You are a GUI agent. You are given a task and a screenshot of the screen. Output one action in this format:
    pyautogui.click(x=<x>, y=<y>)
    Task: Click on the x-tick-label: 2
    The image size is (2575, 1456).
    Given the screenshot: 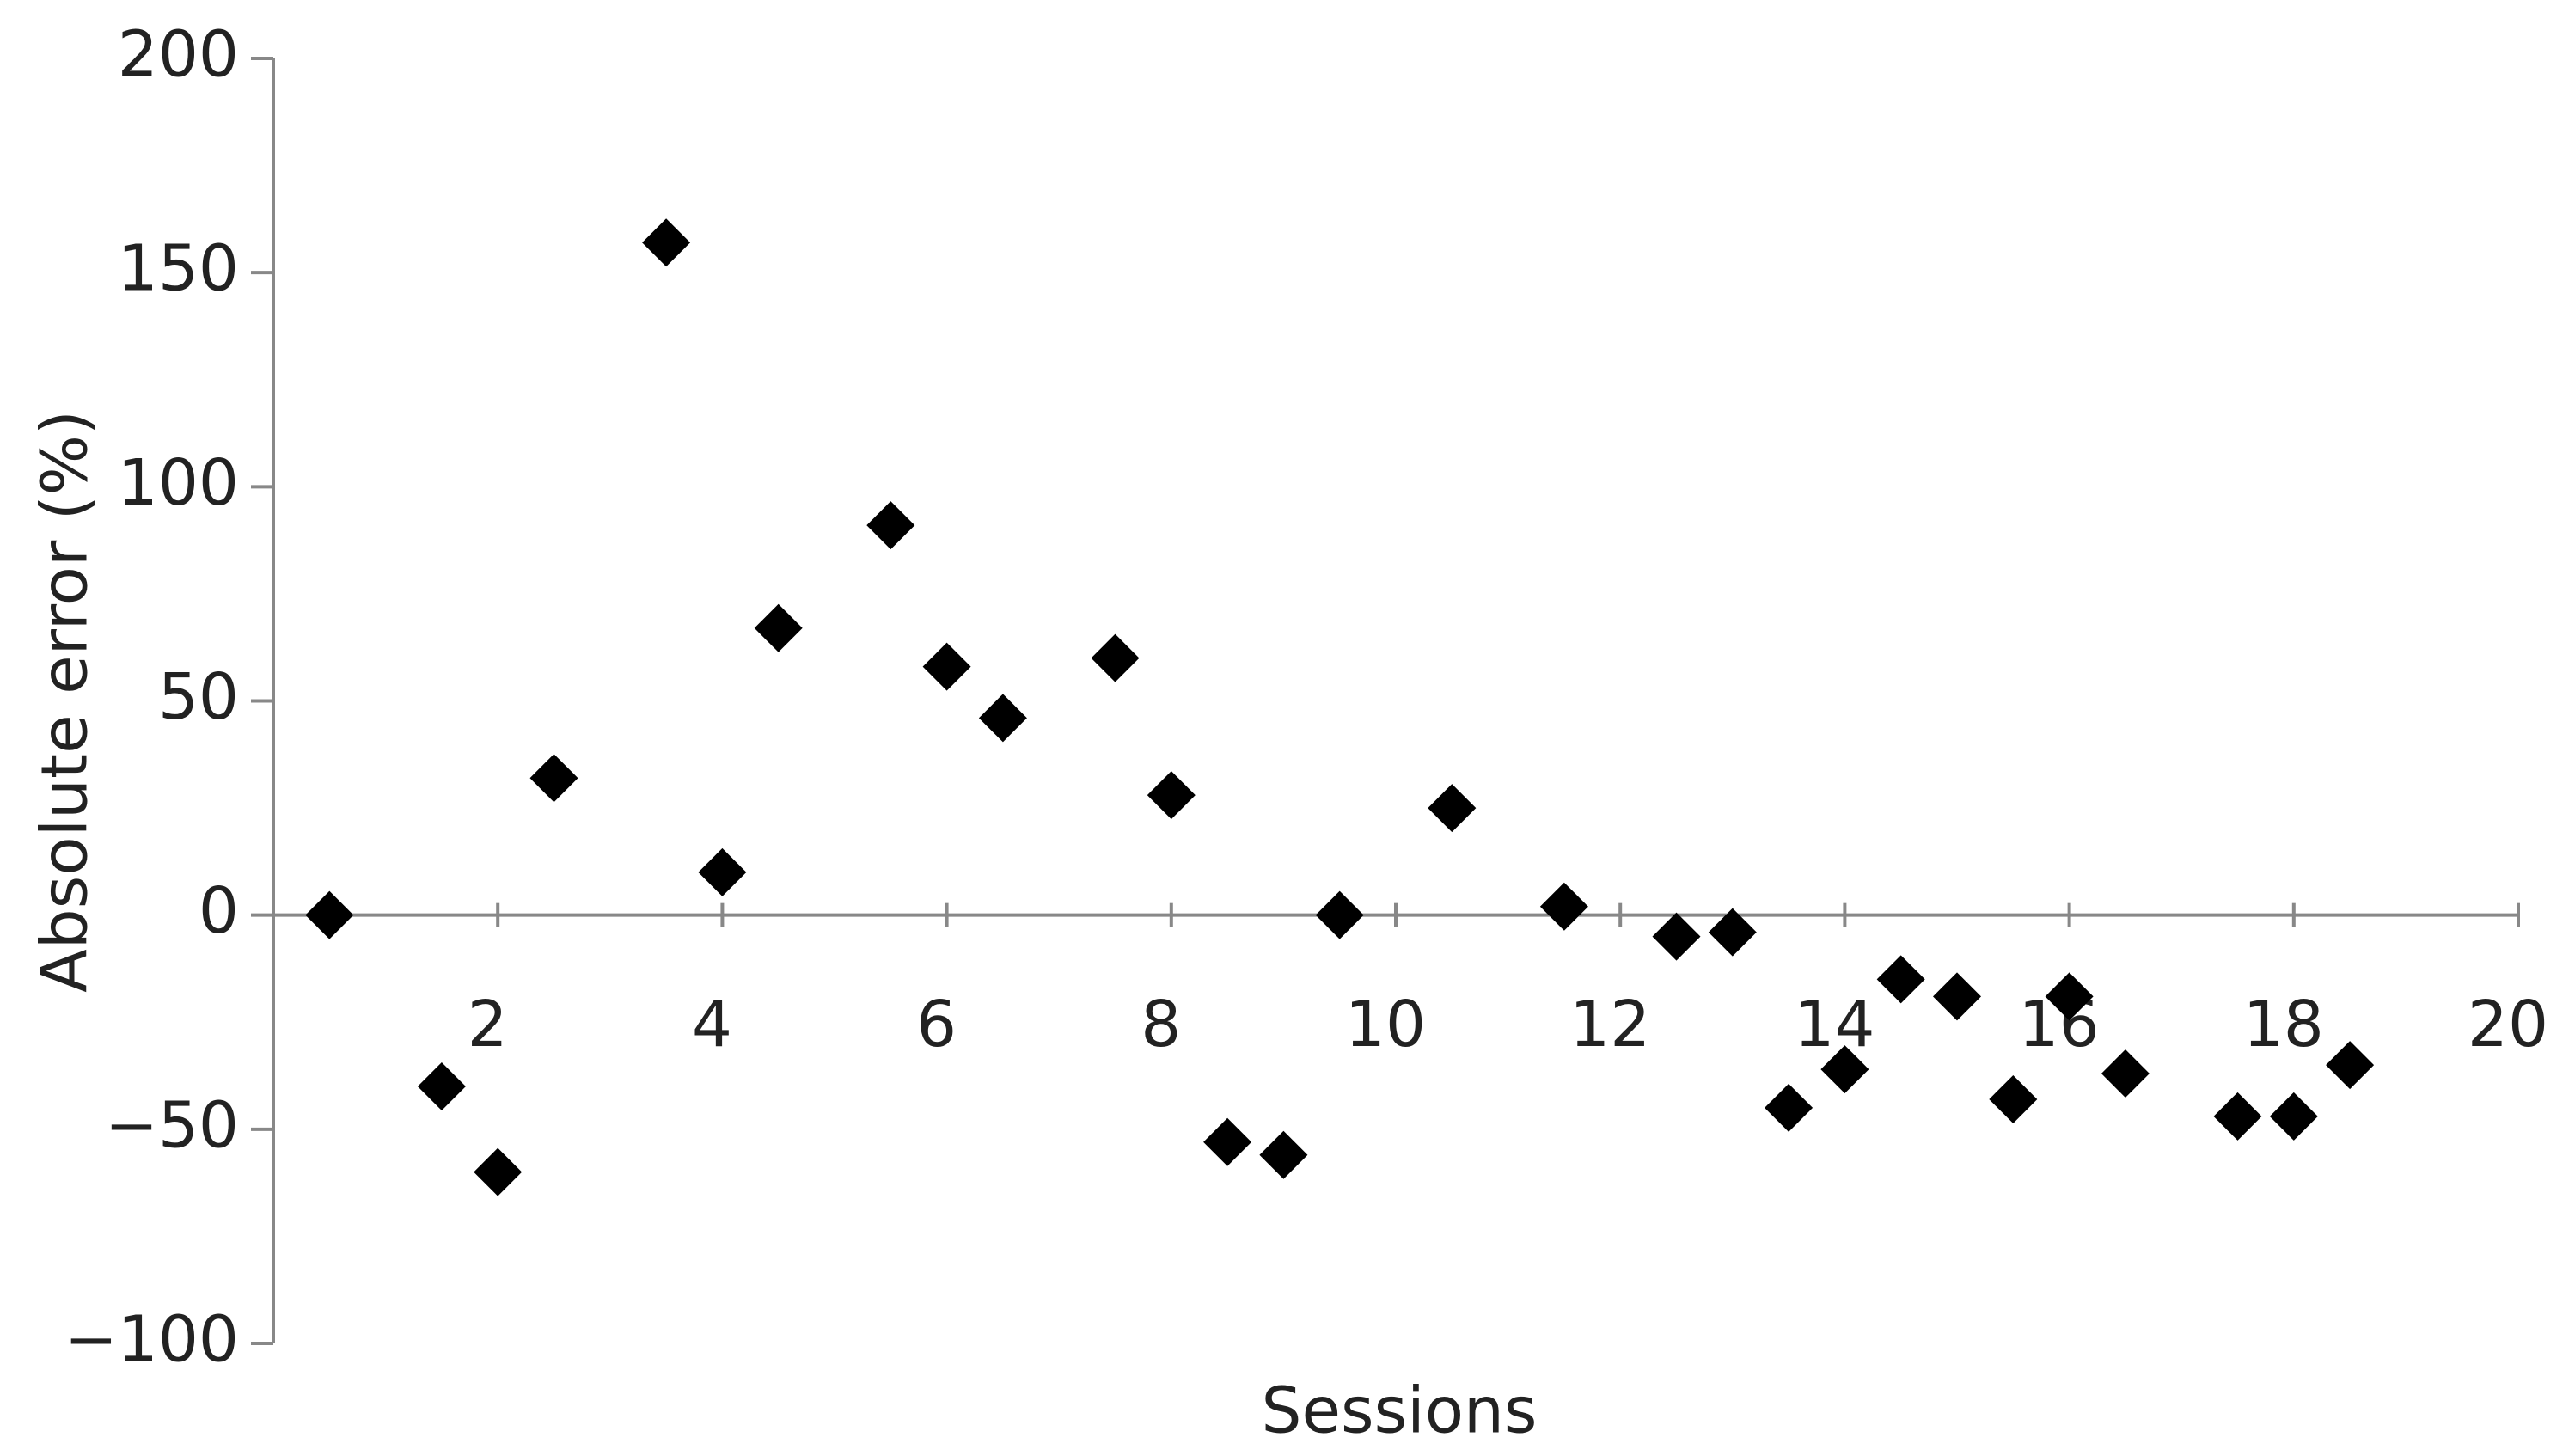 What is the action you would take?
    pyautogui.click(x=488, y=1024)
    